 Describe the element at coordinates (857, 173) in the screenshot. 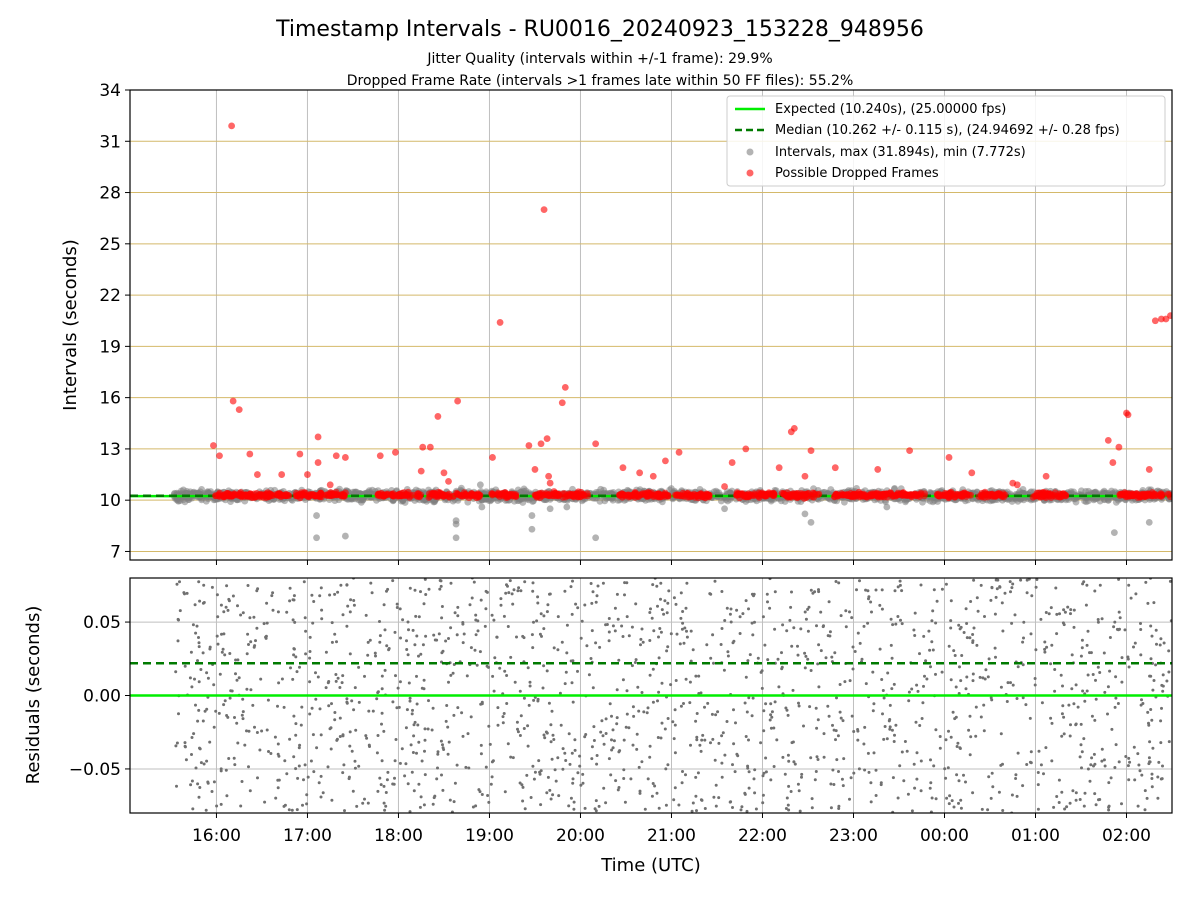

I see `legend-dropped-label: Possible Dropped Frames` at that location.